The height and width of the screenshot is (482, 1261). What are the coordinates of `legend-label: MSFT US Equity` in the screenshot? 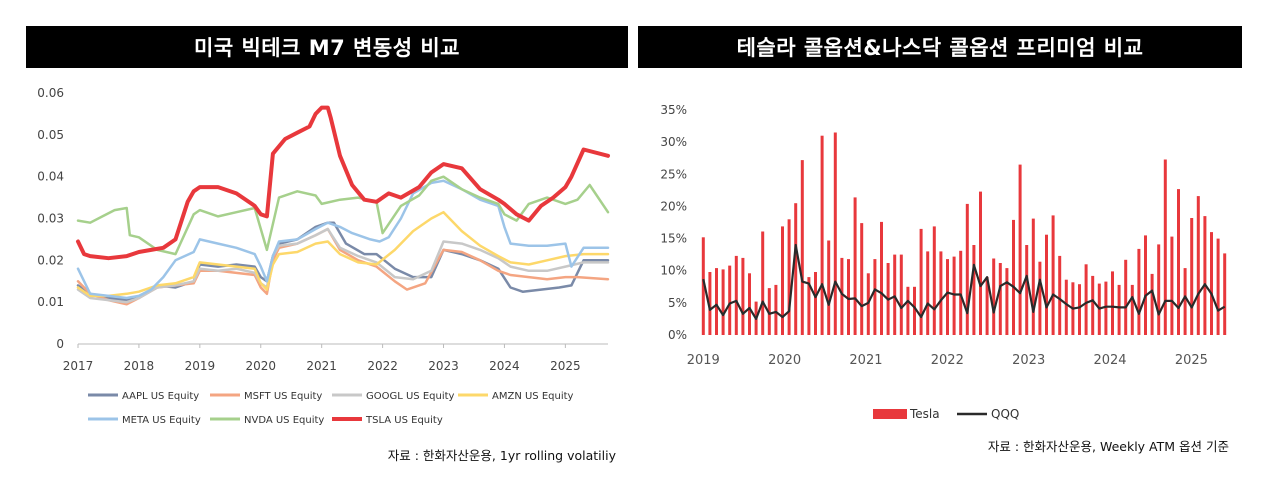 It's located at (283, 396).